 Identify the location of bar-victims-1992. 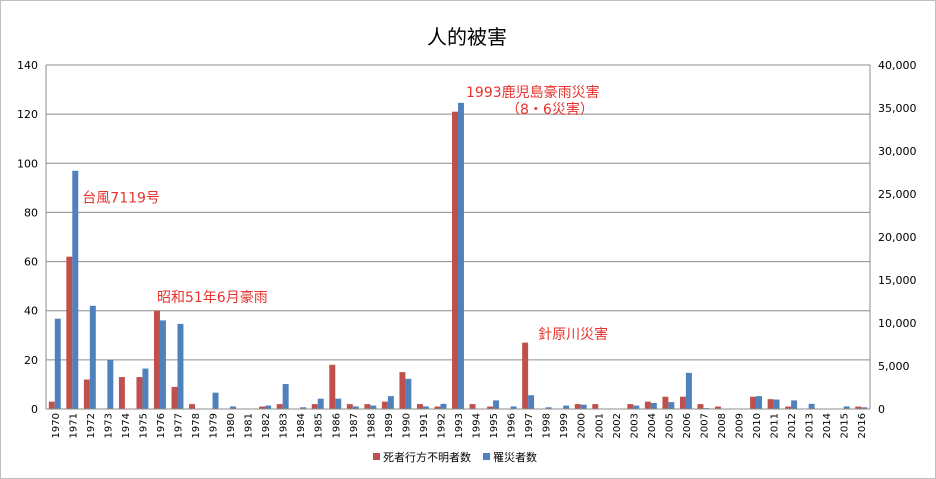
(443, 406).